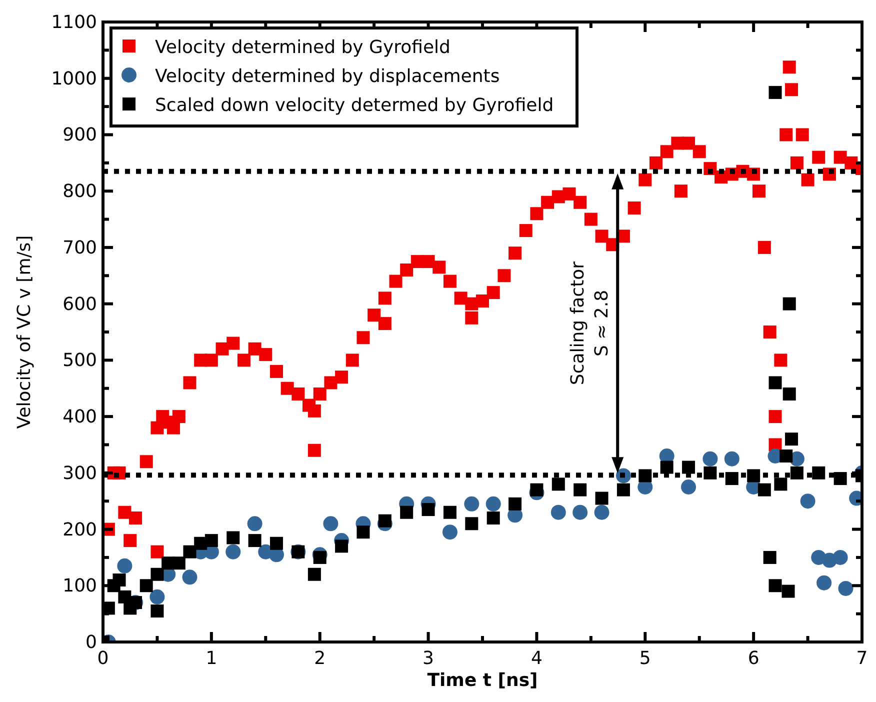  What do you see at coordinates (320, 658) in the screenshot?
I see `x-tick-label: 2` at bounding box center [320, 658].